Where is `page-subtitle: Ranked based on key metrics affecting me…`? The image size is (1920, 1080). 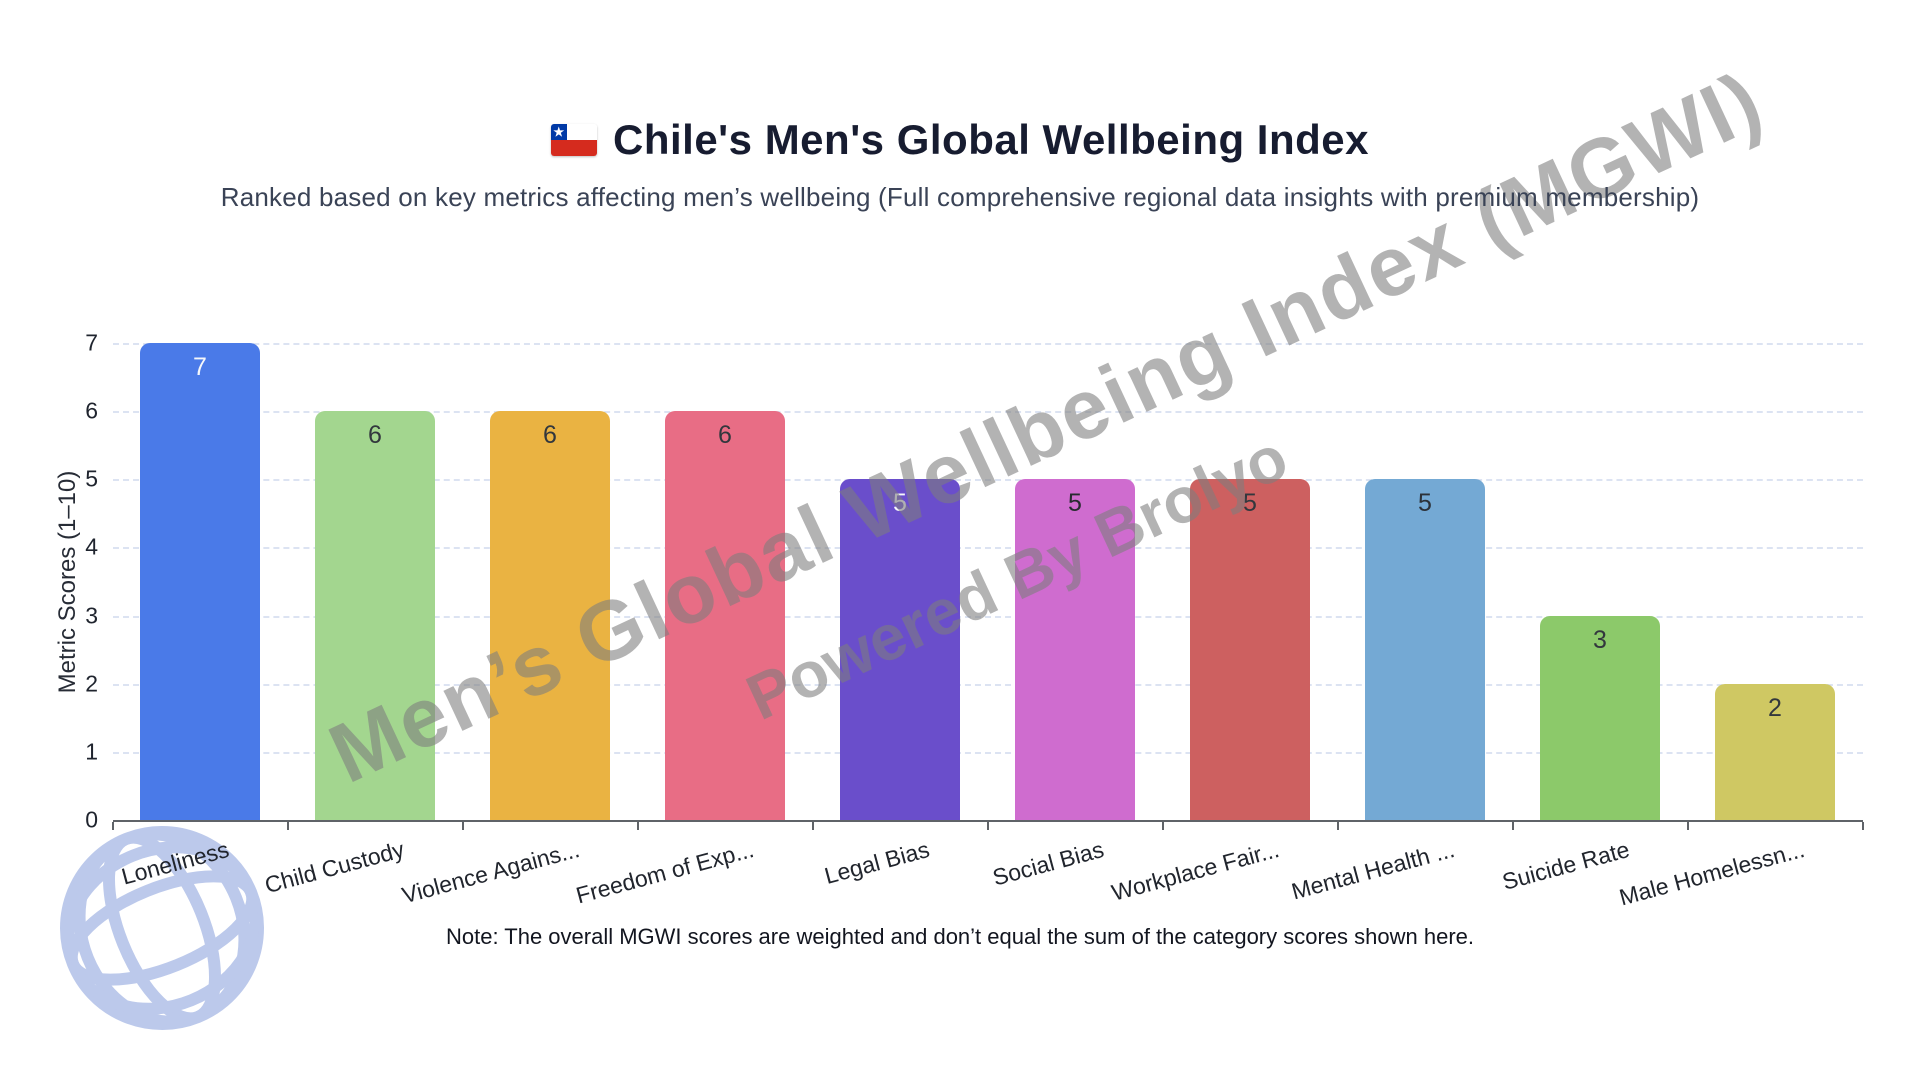 page-subtitle: Ranked based on key metrics affecting me… is located at coordinates (960, 197).